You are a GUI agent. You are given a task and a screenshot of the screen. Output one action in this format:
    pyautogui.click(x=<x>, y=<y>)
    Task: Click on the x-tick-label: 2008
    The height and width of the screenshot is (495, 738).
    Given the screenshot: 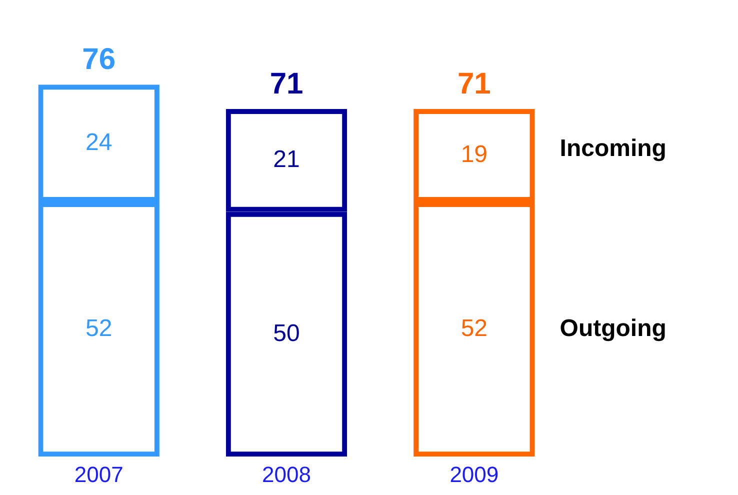 What is the action you would take?
    pyautogui.click(x=286, y=474)
    